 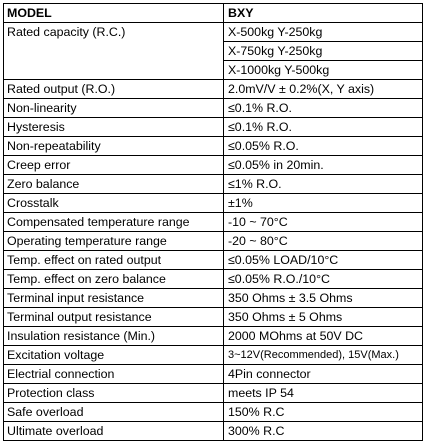 What do you see at coordinates (113, 298) in the screenshot?
I see `spec-label: Terminal input resistance` at bounding box center [113, 298].